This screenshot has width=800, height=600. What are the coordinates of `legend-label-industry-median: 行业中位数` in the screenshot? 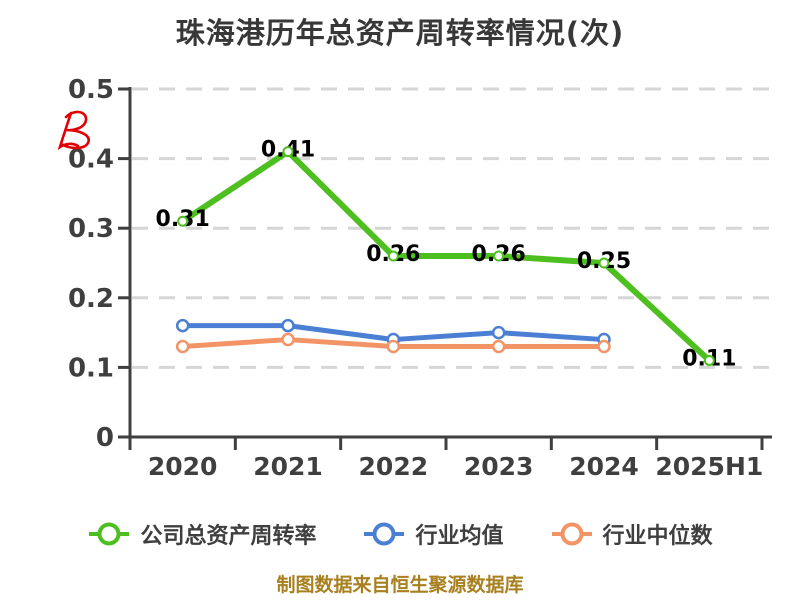 It's located at (657, 536).